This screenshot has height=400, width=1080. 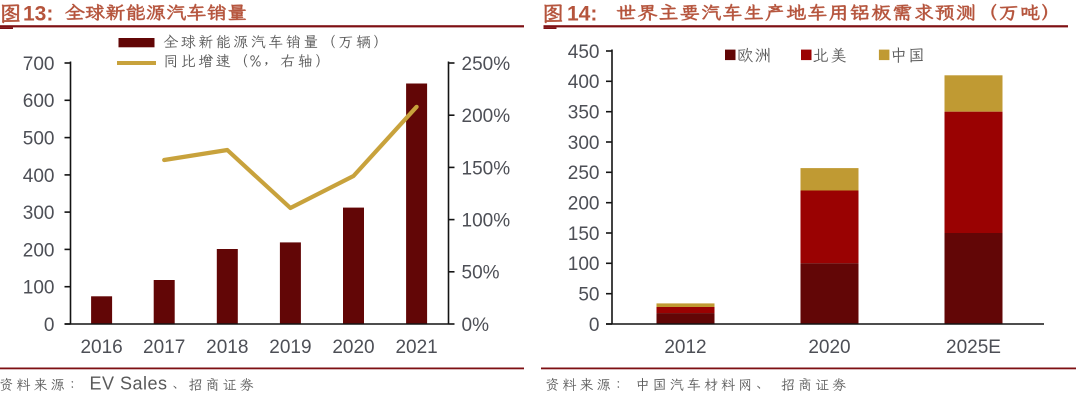 What do you see at coordinates (476, 325) in the screenshot?
I see `svg-text: 0%` at bounding box center [476, 325].